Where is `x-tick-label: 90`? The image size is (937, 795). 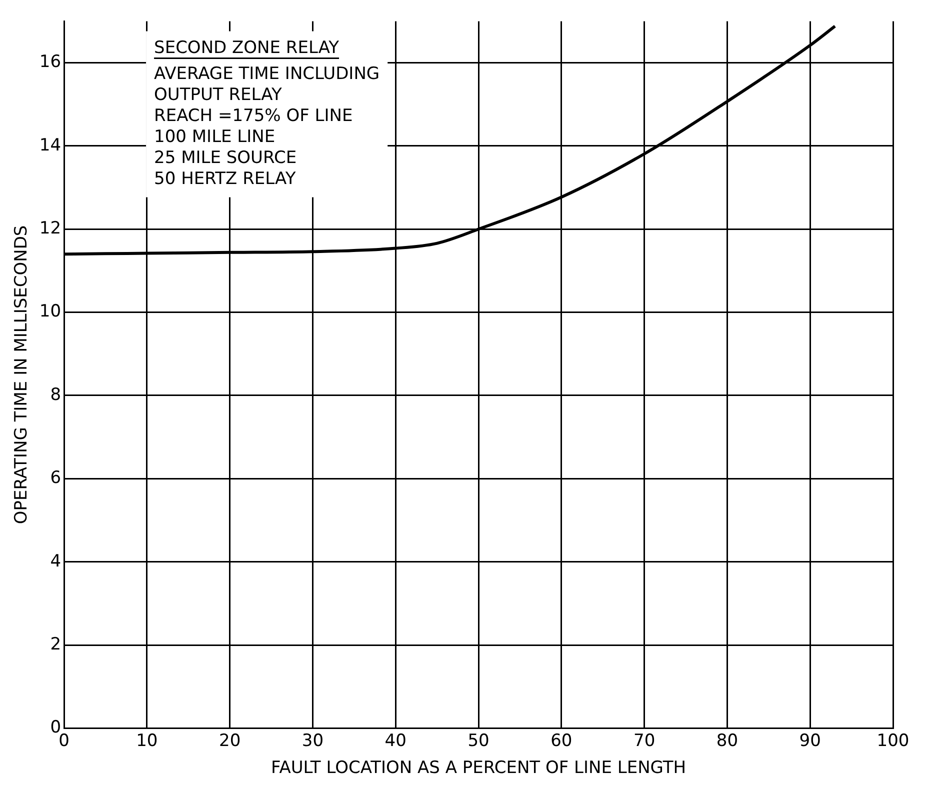 x-tick-label: 90 is located at coordinates (810, 740).